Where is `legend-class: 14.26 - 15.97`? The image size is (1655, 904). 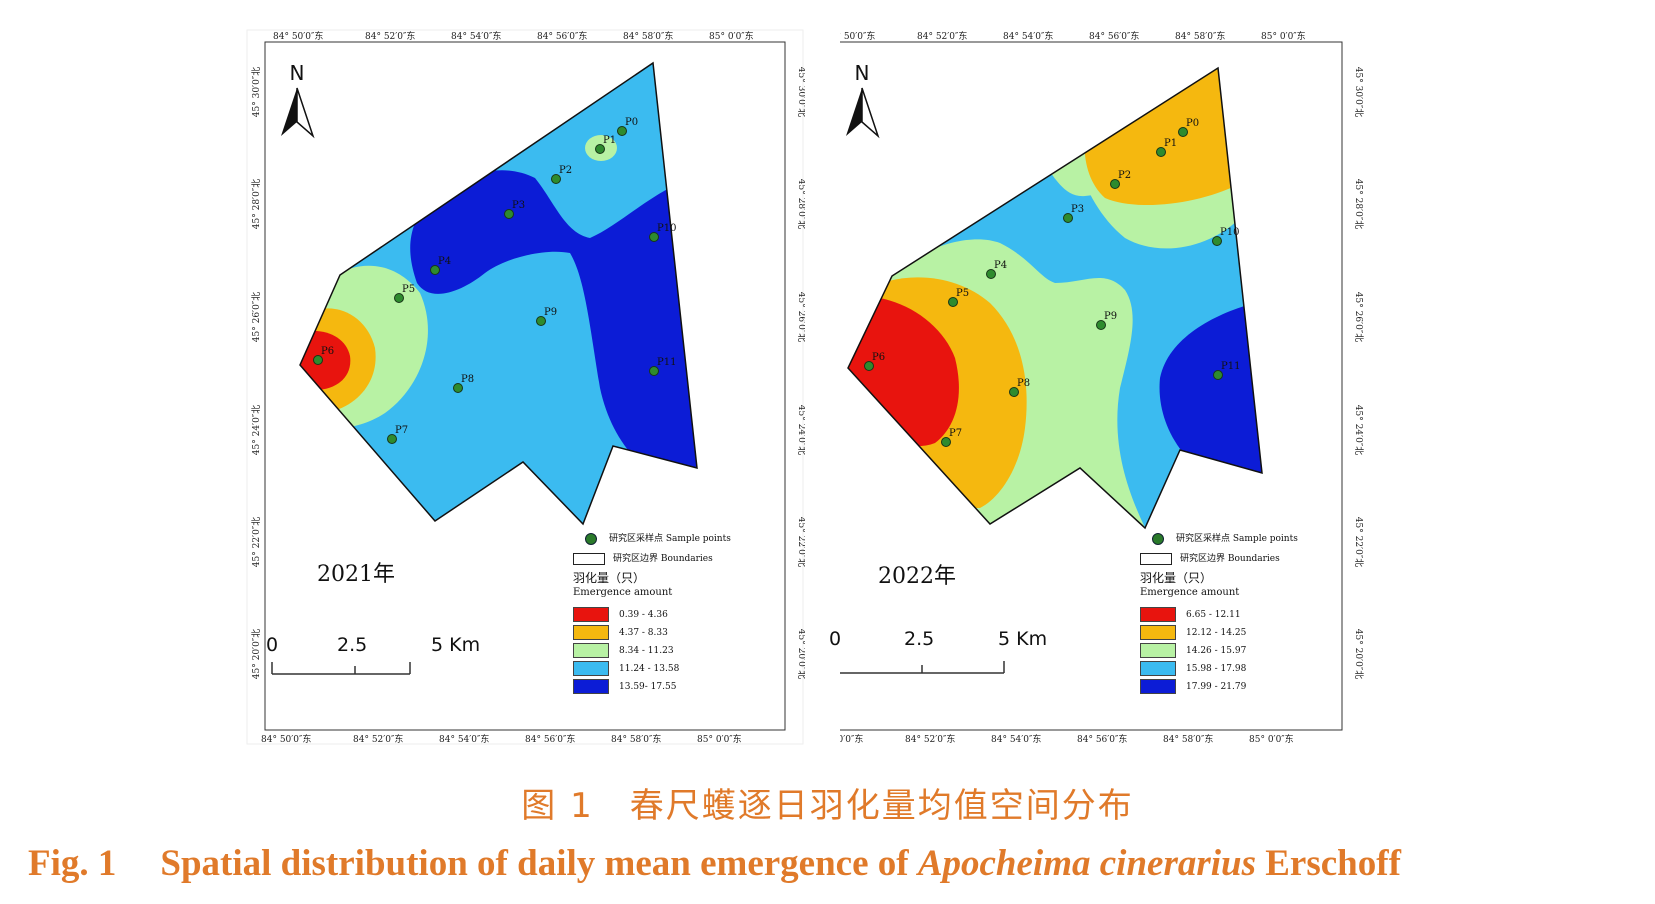 legend-class: 14.26 - 15.97 is located at coordinates (1193, 650).